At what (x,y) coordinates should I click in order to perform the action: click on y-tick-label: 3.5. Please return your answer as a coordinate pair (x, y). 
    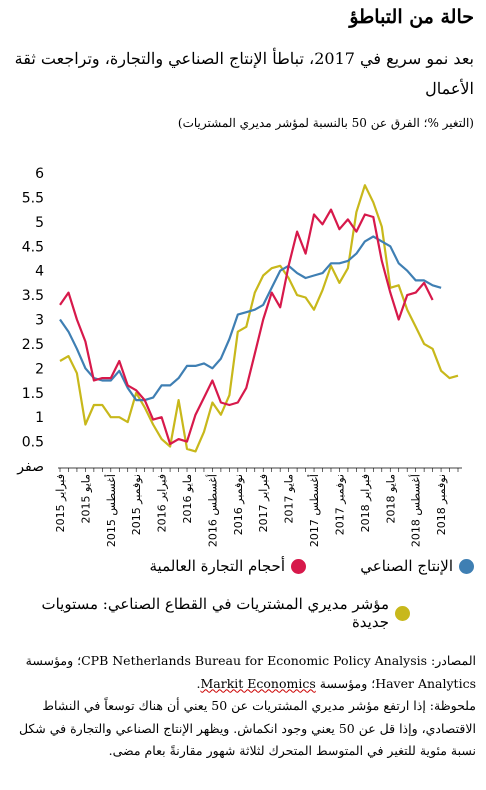
    Looking at the image, I should click on (33, 296).